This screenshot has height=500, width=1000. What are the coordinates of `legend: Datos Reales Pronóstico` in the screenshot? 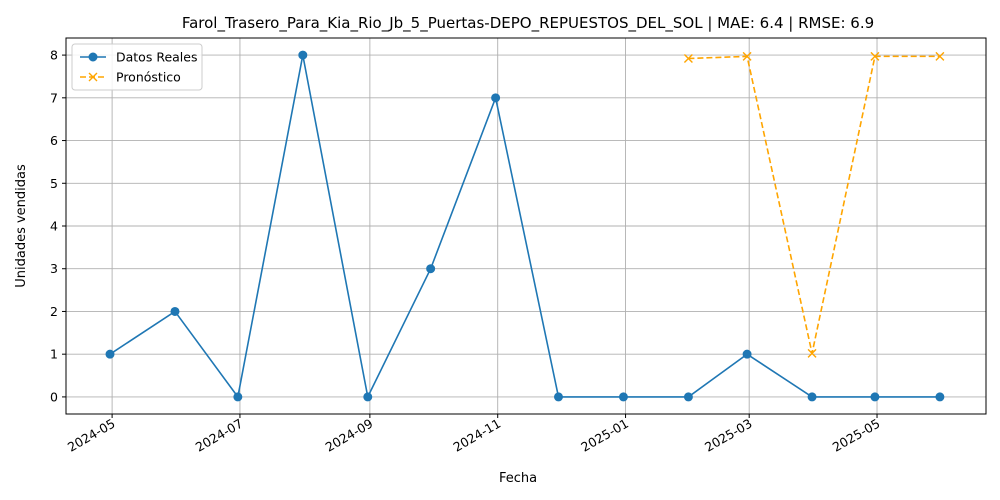 It's located at (137, 67).